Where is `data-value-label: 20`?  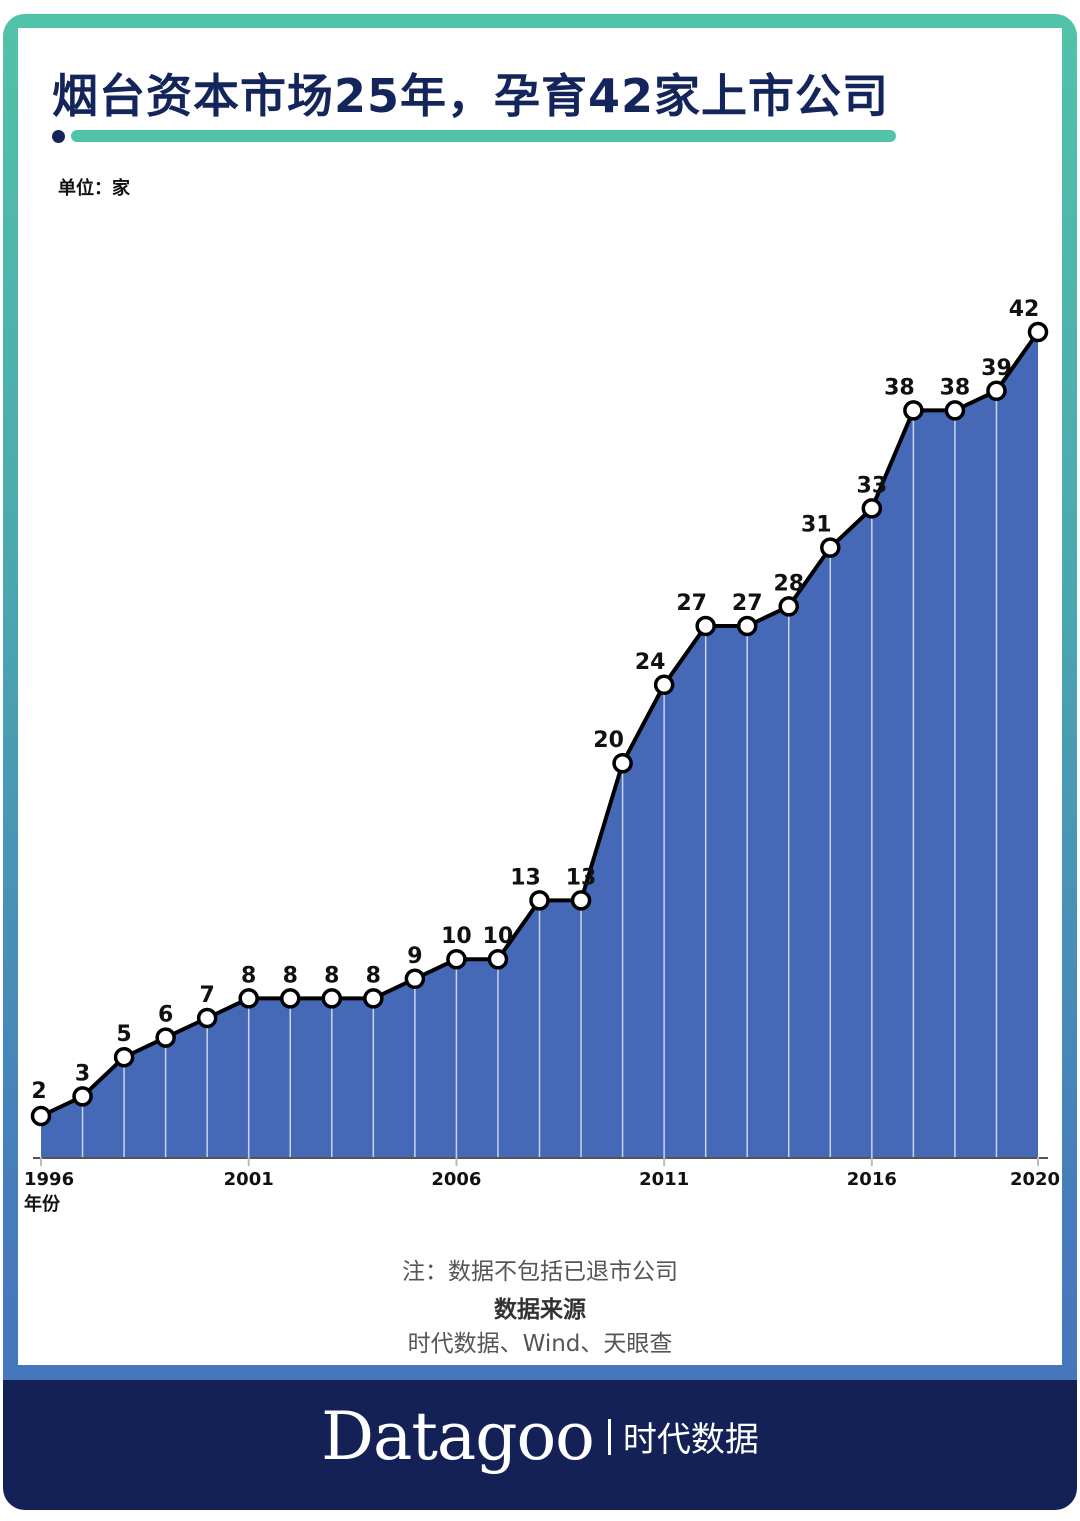
data-value-label: 20 is located at coordinates (608, 740).